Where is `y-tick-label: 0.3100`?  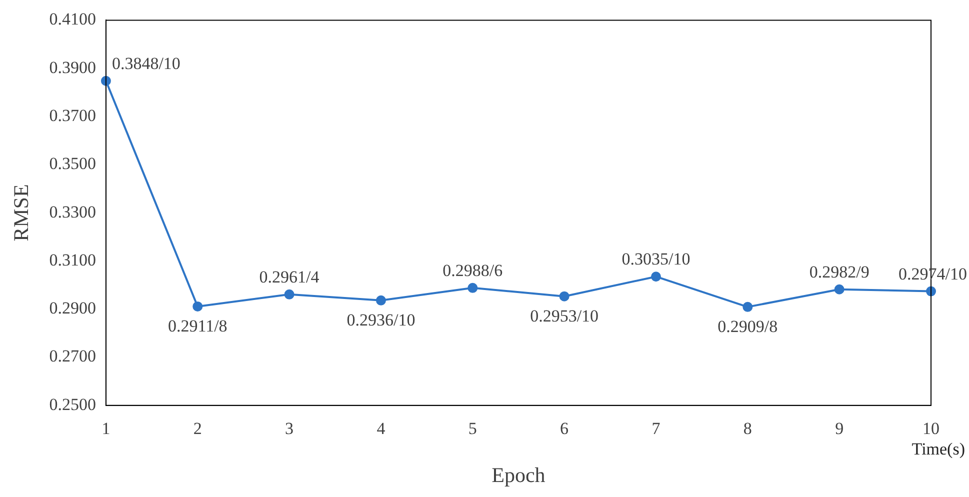 y-tick-label: 0.3100 is located at coordinates (72, 260).